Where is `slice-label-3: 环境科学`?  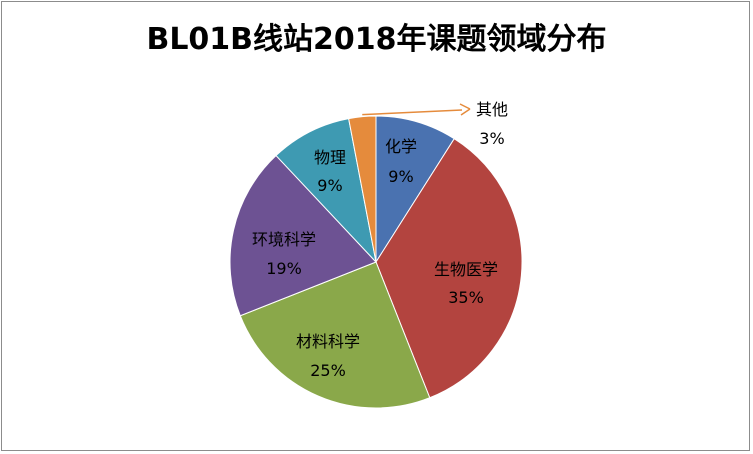 slice-label-3: 环境科学 is located at coordinates (284, 239).